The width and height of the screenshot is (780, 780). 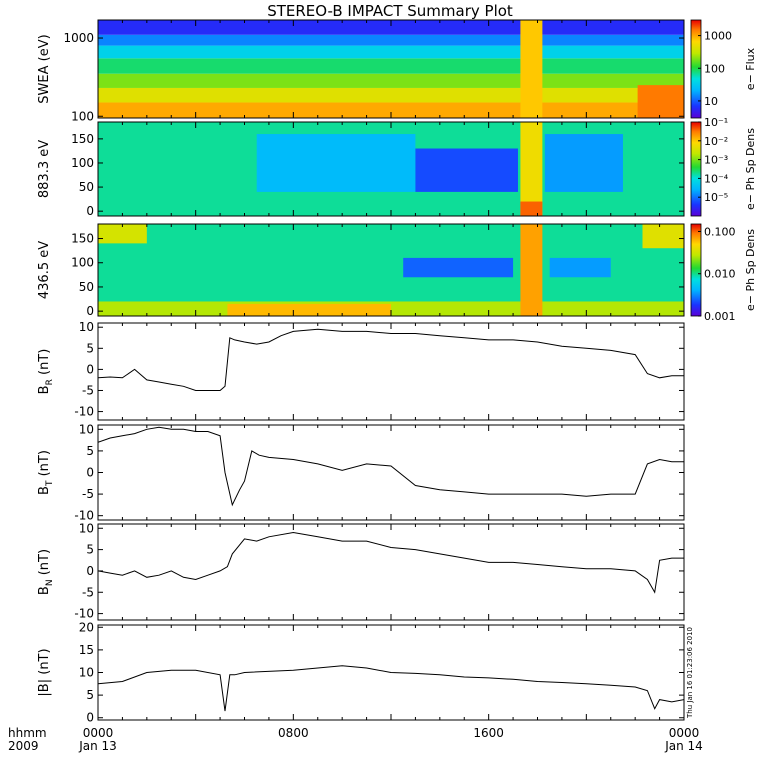 What do you see at coordinates (390, 11) in the screenshot?
I see `plot-title: STEREO-B IMPACT Summary Plot` at bounding box center [390, 11].